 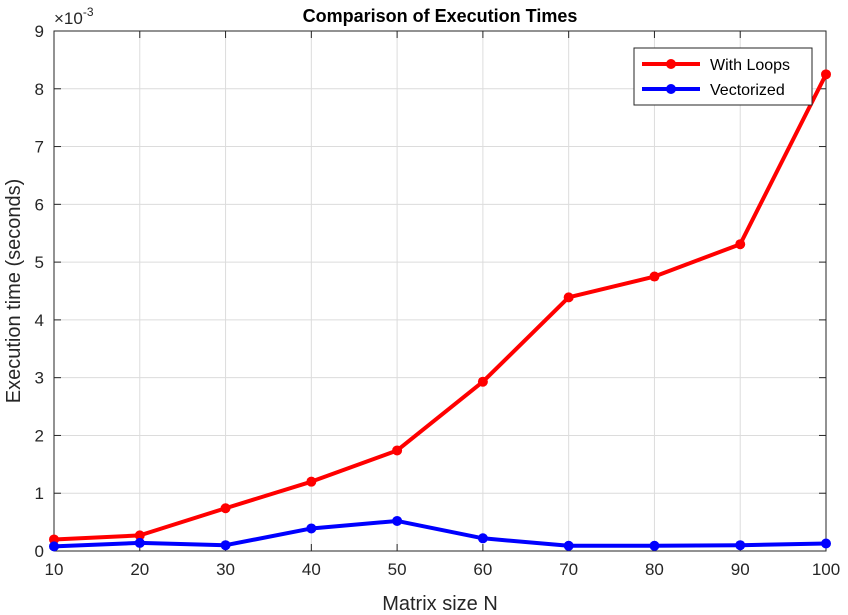 I want to click on y-tick-labels: 0 1 2 3 4 5 6 7 8 9, so click(x=39, y=291).